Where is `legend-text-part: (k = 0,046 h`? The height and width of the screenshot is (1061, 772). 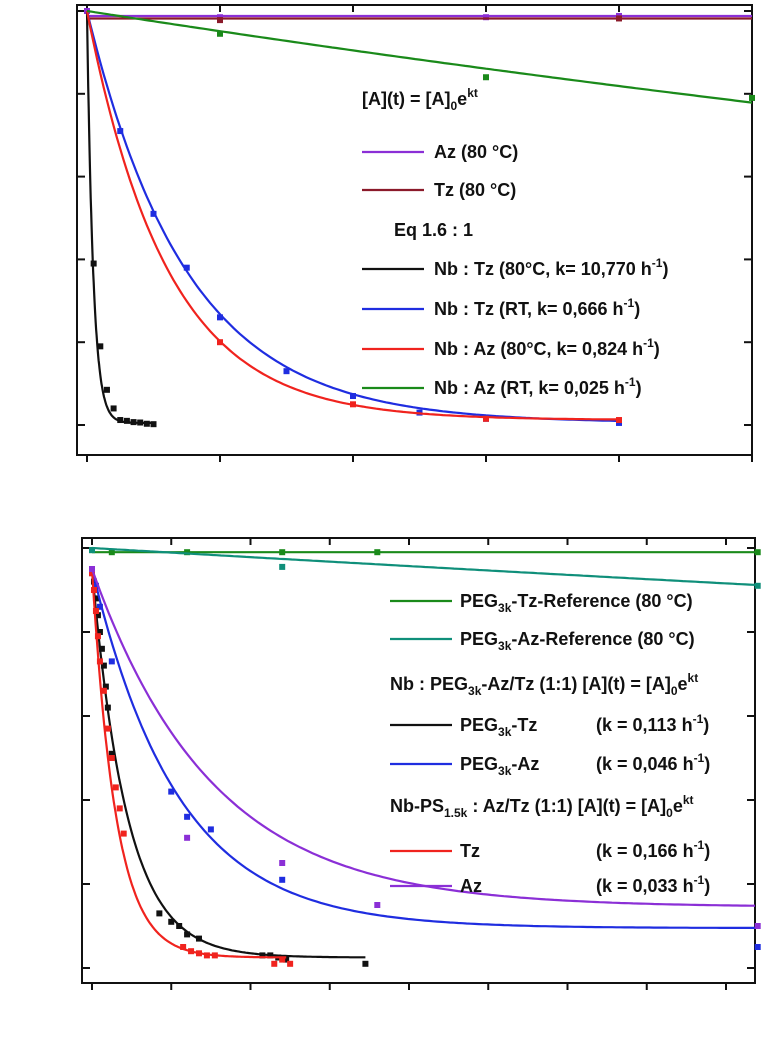 legend-text-part: (k = 0,046 h is located at coordinates (645, 764).